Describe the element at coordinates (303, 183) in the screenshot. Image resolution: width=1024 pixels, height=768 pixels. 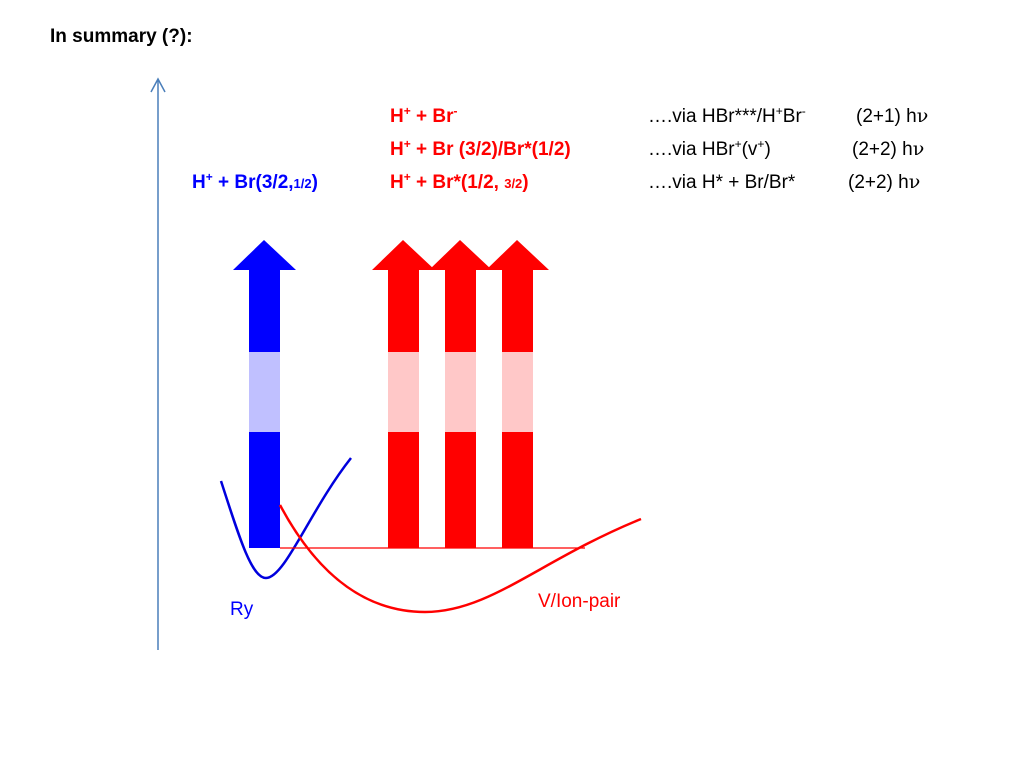
I see `subscript: 1/2` at that location.